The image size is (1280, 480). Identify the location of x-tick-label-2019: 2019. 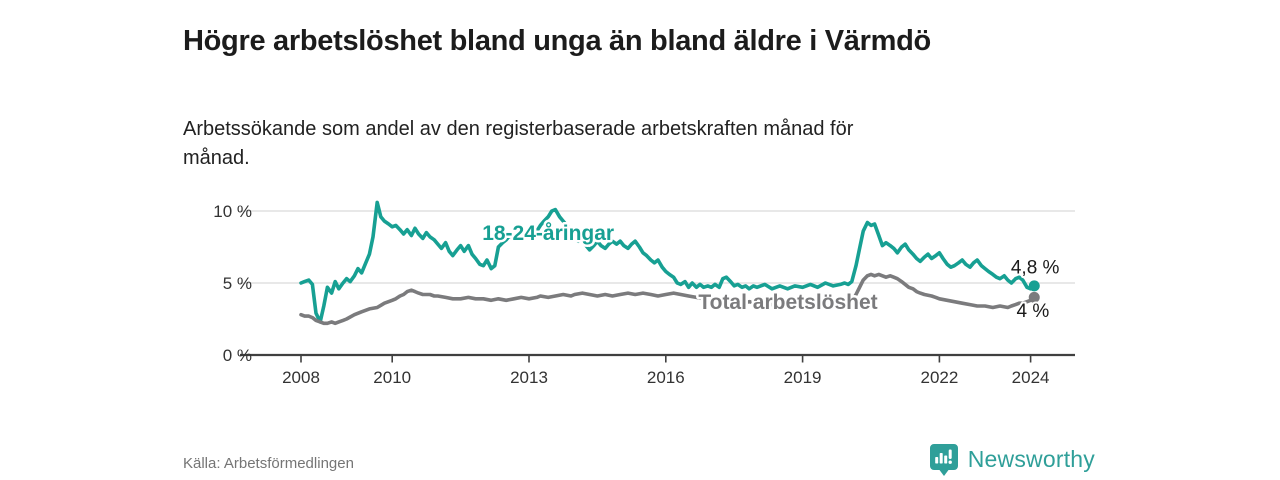
(803, 377).